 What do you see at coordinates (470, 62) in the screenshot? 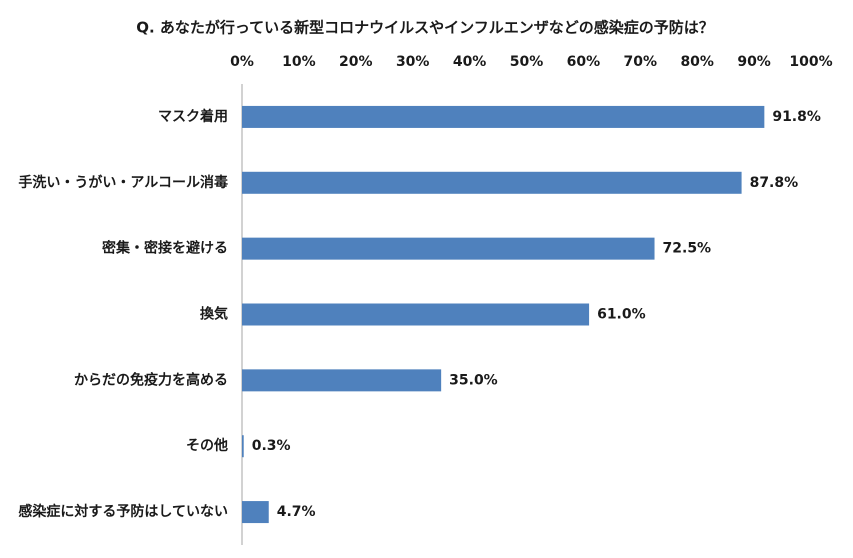
I see `x-tick-label: 40%` at bounding box center [470, 62].